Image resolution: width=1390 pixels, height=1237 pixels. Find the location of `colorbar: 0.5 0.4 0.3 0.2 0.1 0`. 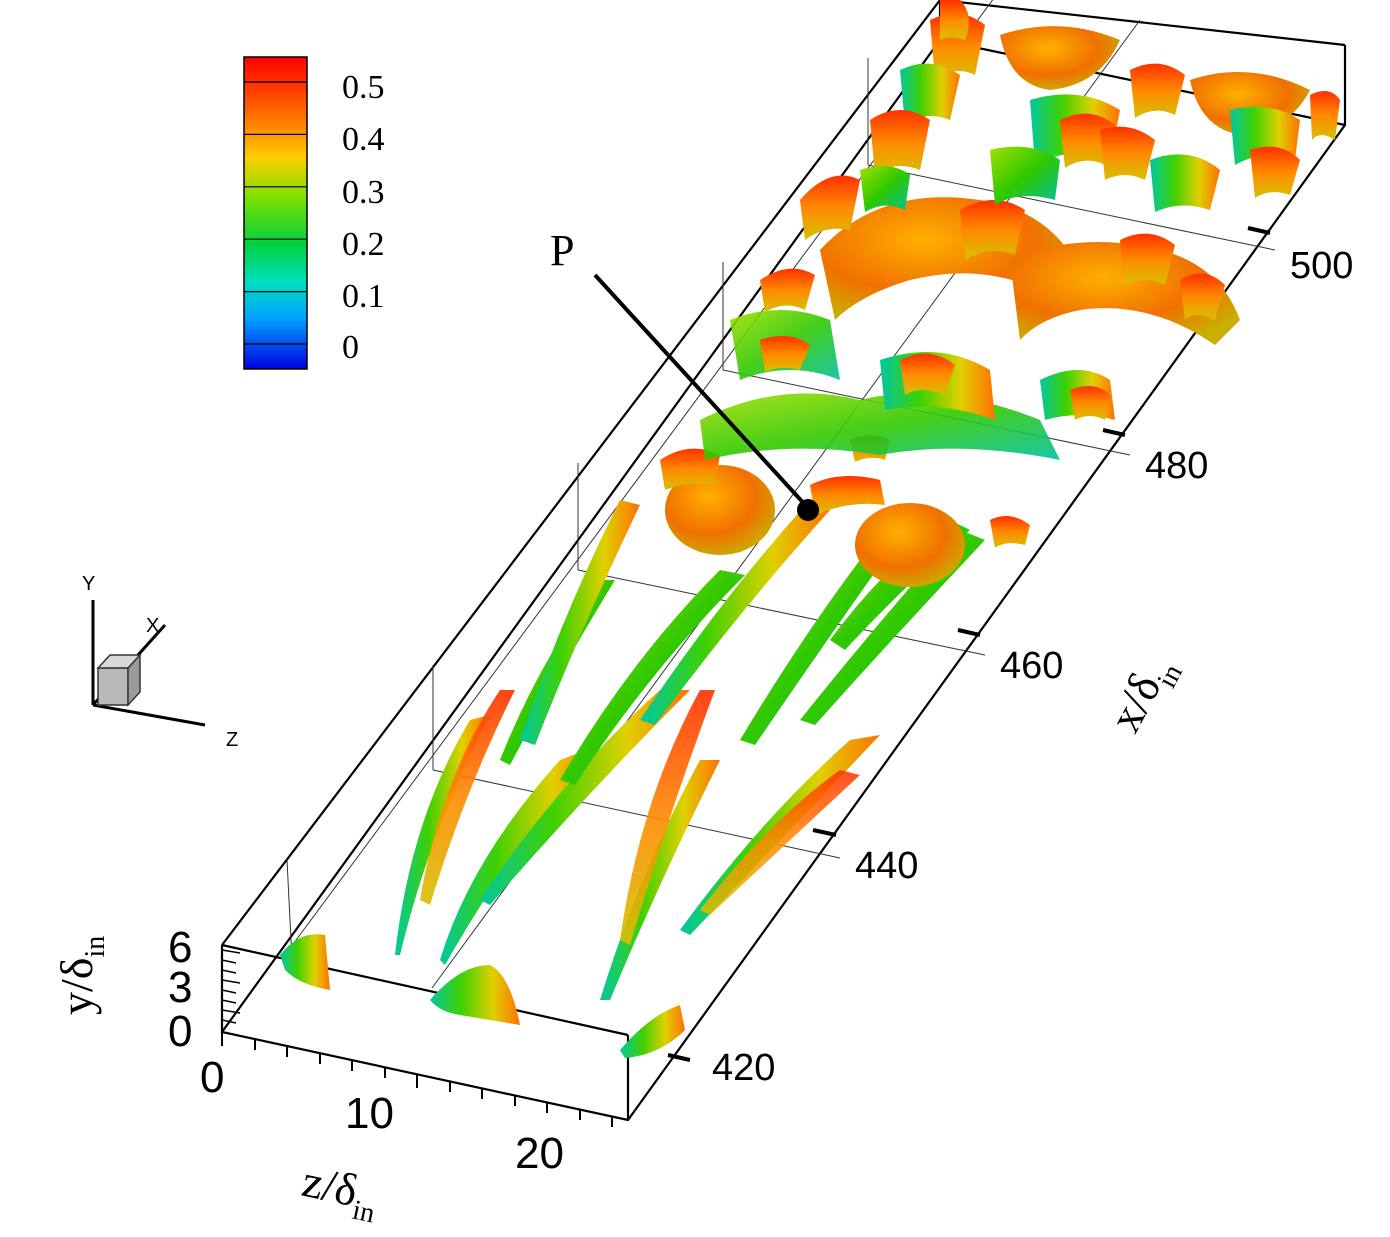

colorbar: 0.5 0.4 0.3 0.2 0.1 0 is located at coordinates (314, 213).